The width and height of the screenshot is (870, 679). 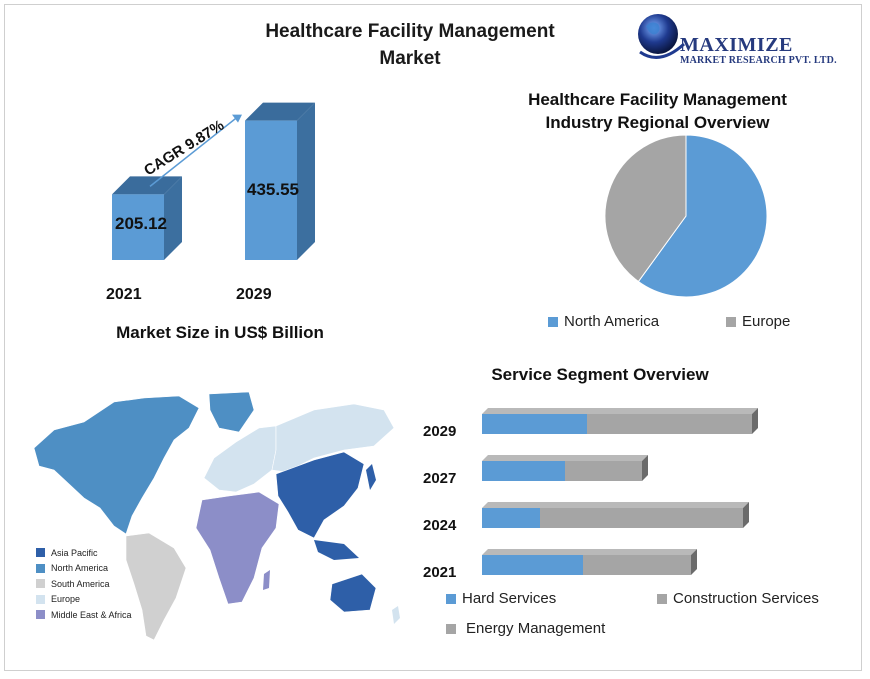 I want to click on bar-value-2029: 435.55, so click(x=273, y=189).